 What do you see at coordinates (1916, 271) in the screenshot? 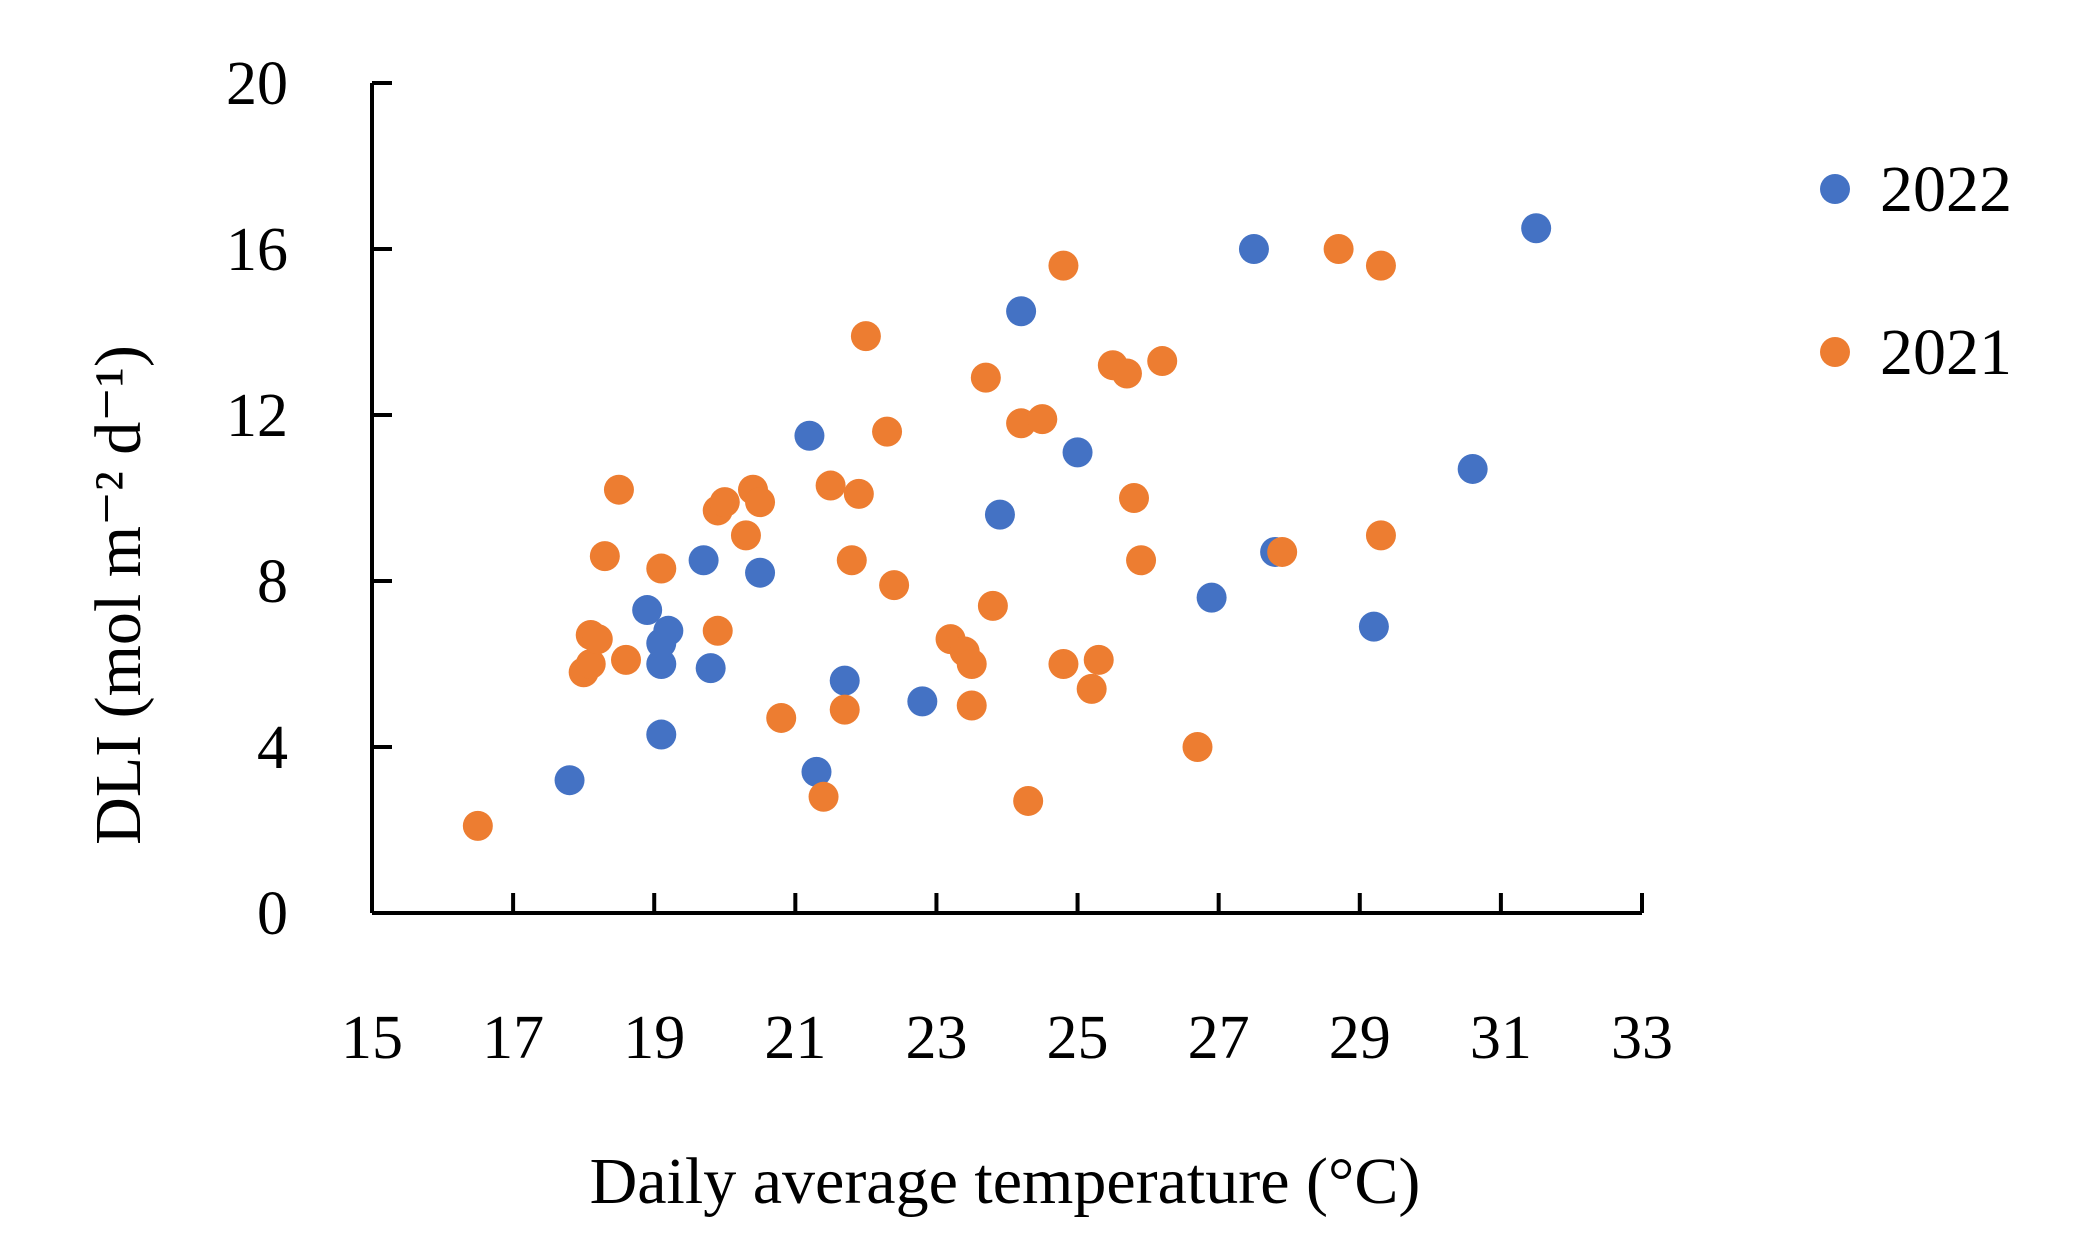
I see `legend: 2022 2021` at bounding box center [1916, 271].